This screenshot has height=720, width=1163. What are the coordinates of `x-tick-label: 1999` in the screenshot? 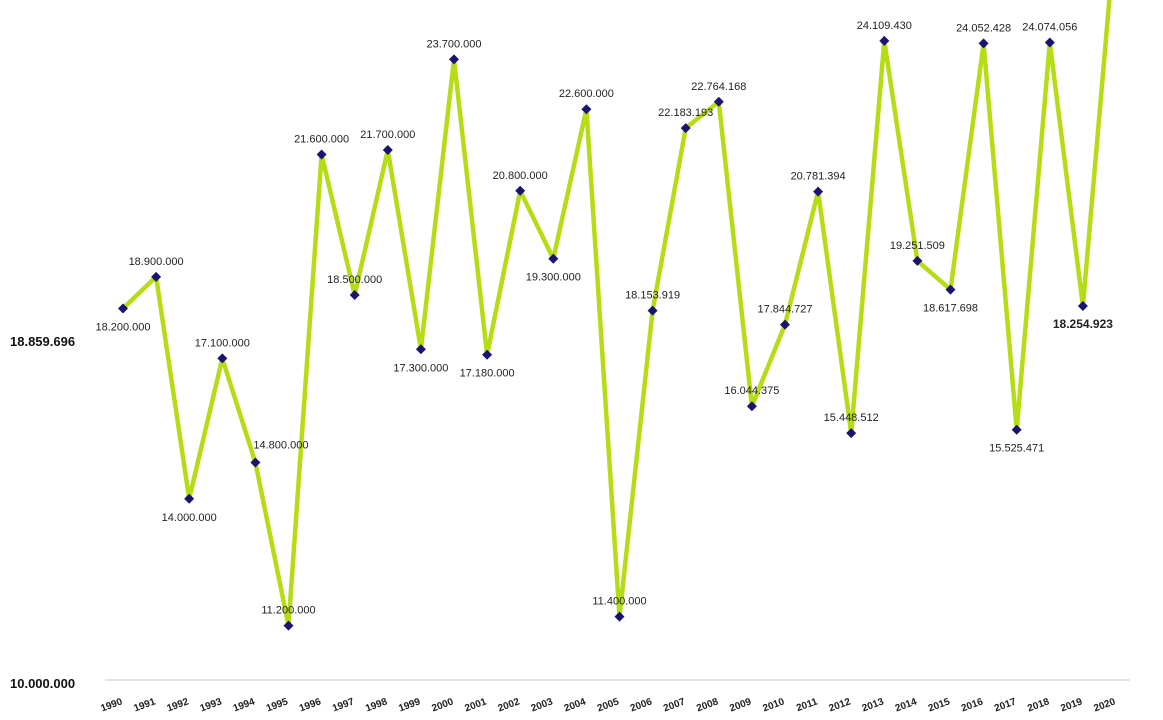 It's located at (409, 705).